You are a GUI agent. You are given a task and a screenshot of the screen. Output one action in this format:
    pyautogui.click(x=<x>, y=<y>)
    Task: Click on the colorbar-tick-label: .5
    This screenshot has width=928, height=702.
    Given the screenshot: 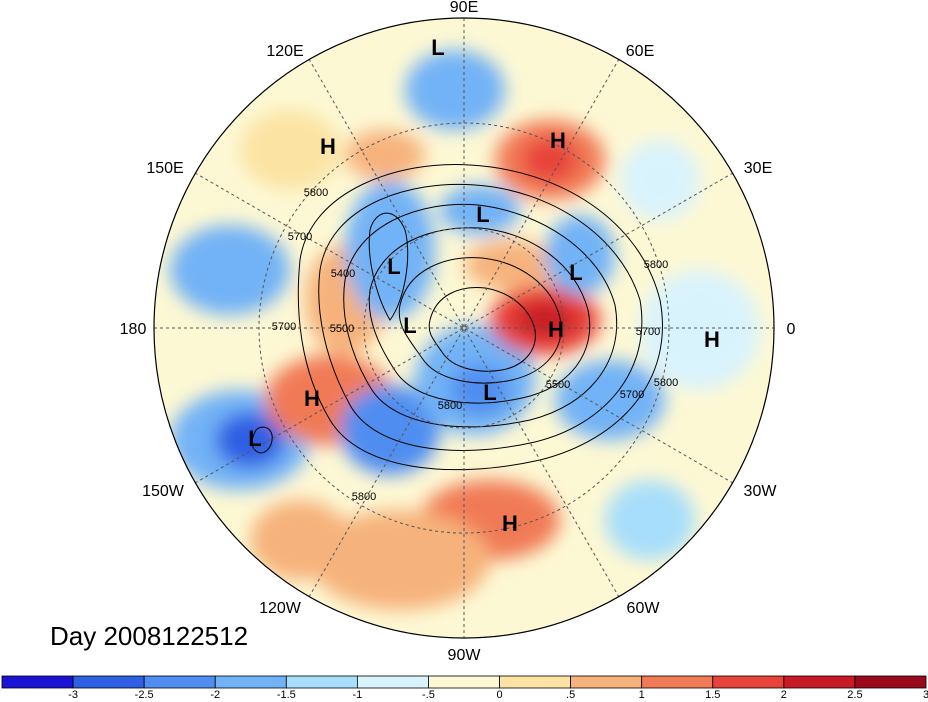 What is the action you would take?
    pyautogui.click(x=570, y=695)
    